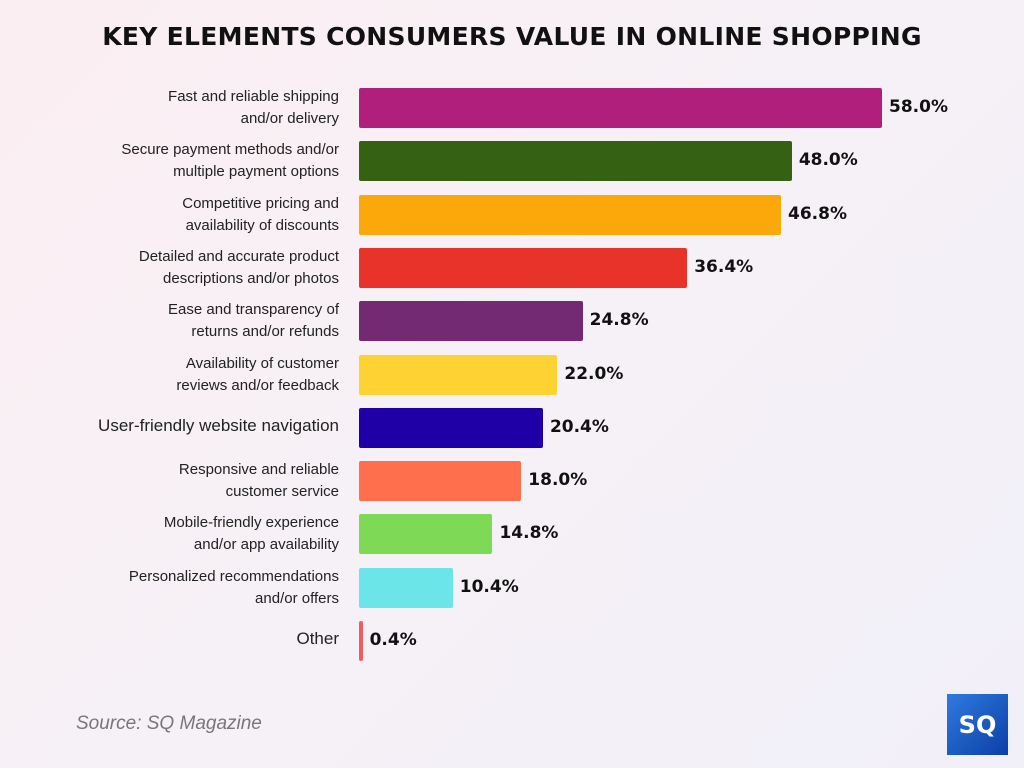 The height and width of the screenshot is (768, 1024). I want to click on category-label: Responsive and reliable customer service, so click(179, 481).